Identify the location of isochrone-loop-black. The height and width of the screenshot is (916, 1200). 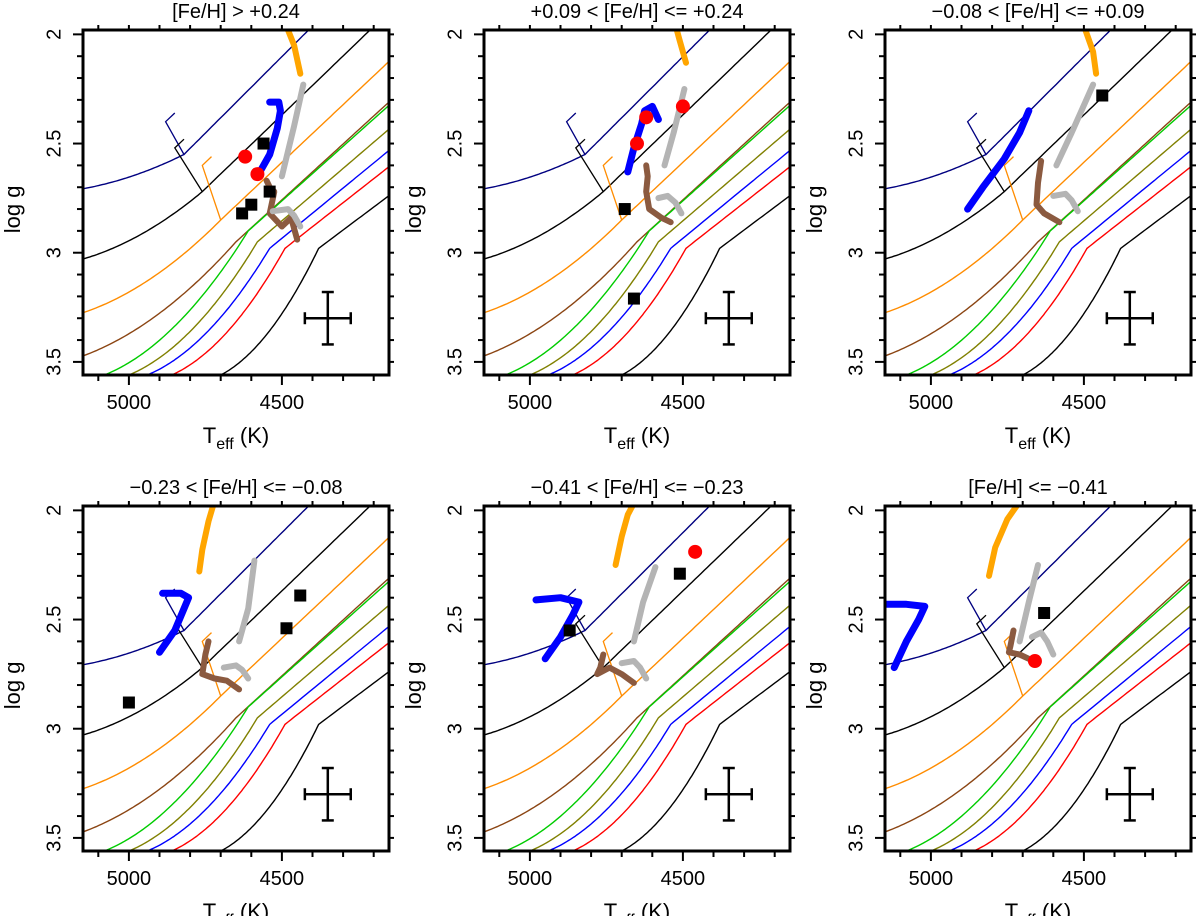
(990, 641).